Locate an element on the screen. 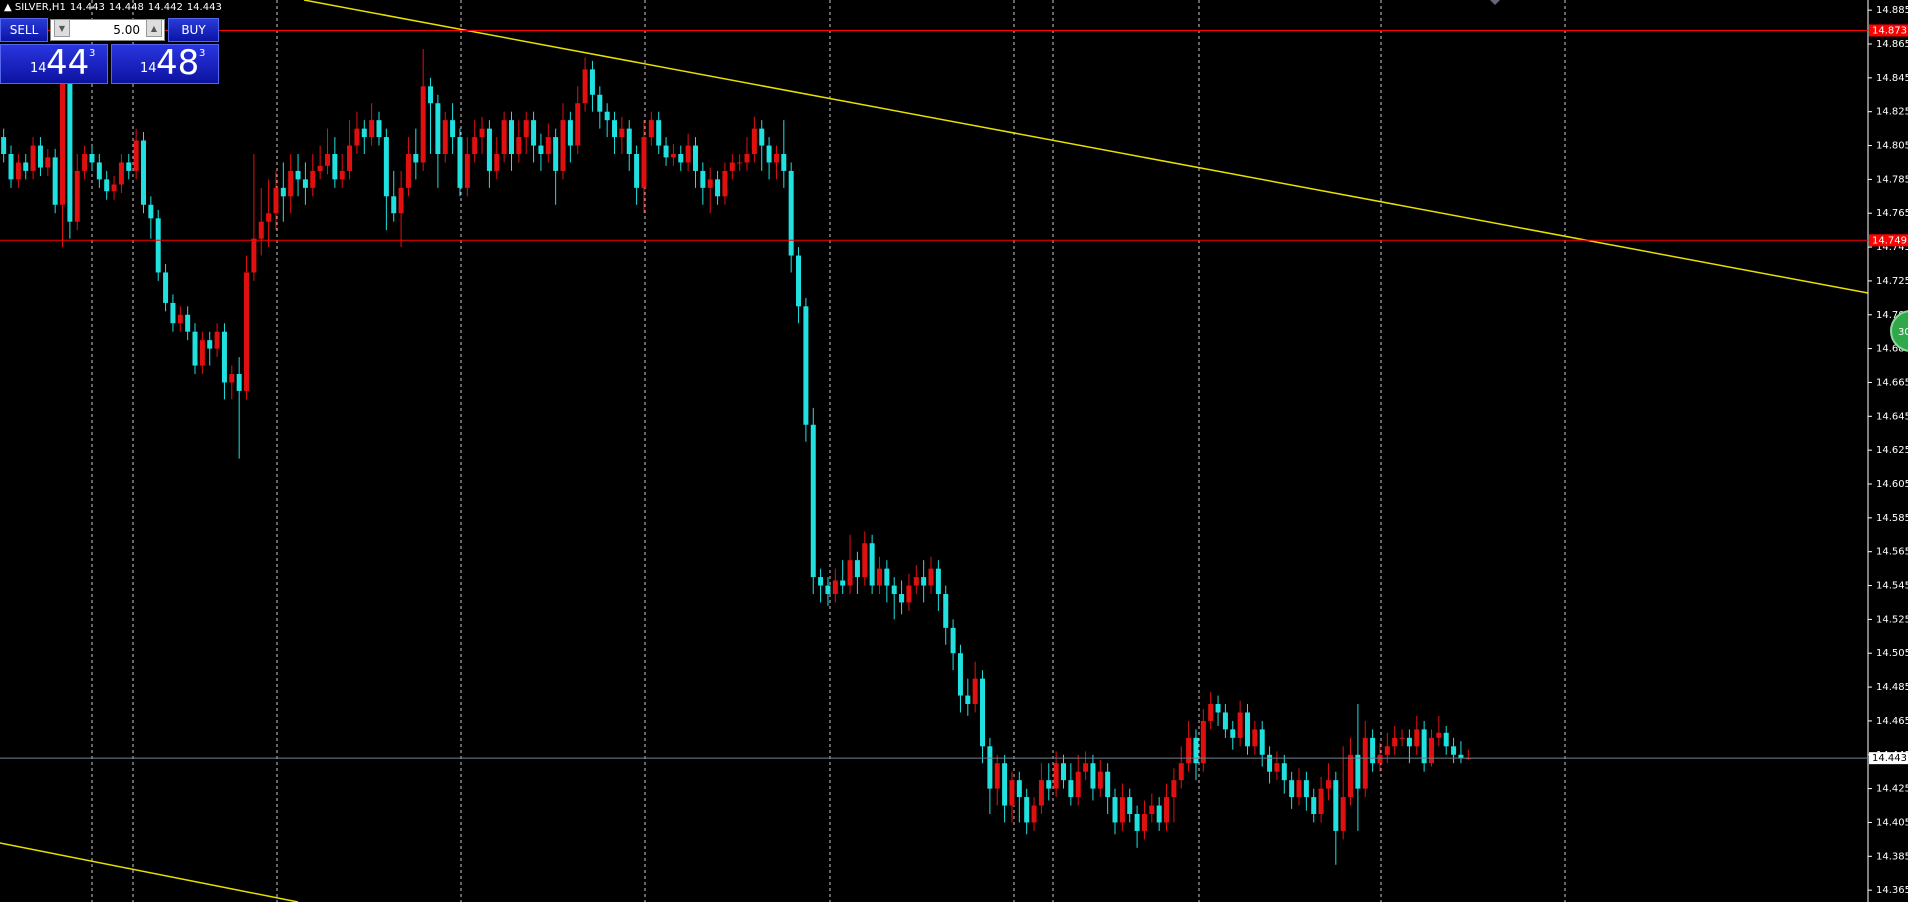  volume-input: 5.00 is located at coordinates (107, 30).